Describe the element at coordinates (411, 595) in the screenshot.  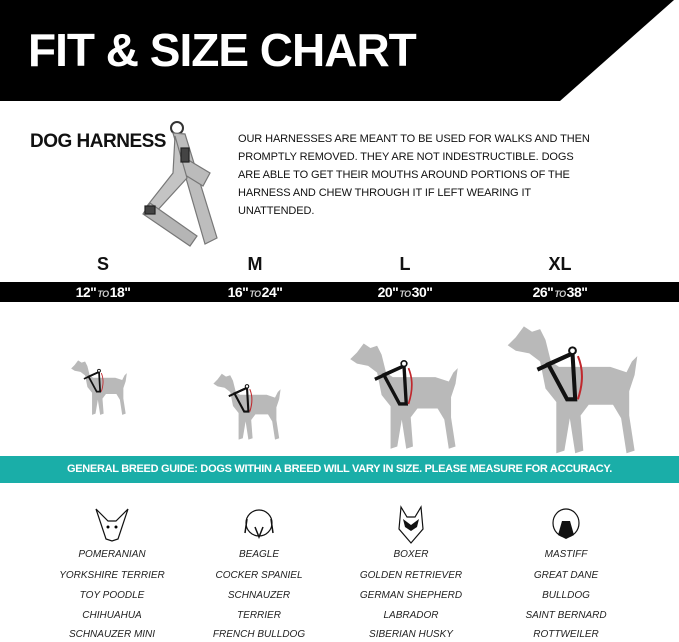
I see `breed-item: GERMAN SHEPHERD` at that location.